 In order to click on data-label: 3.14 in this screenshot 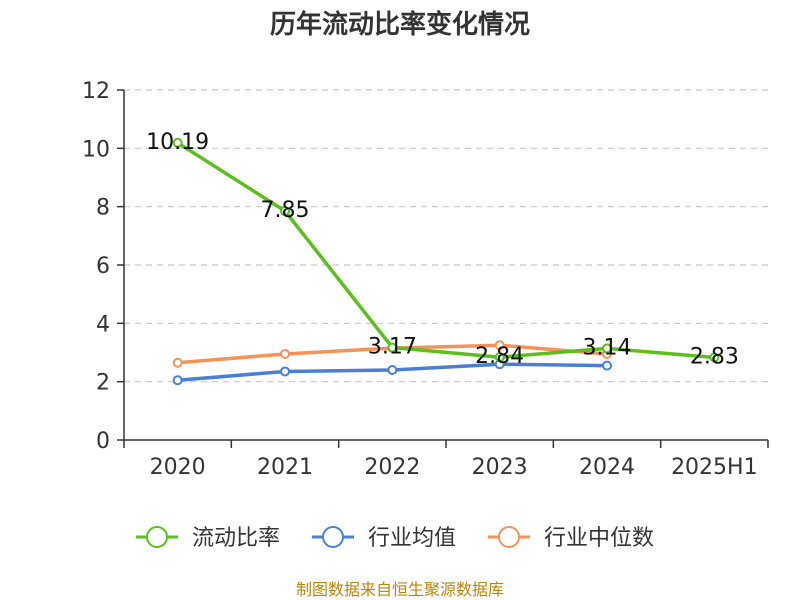, I will do `click(607, 347)`.